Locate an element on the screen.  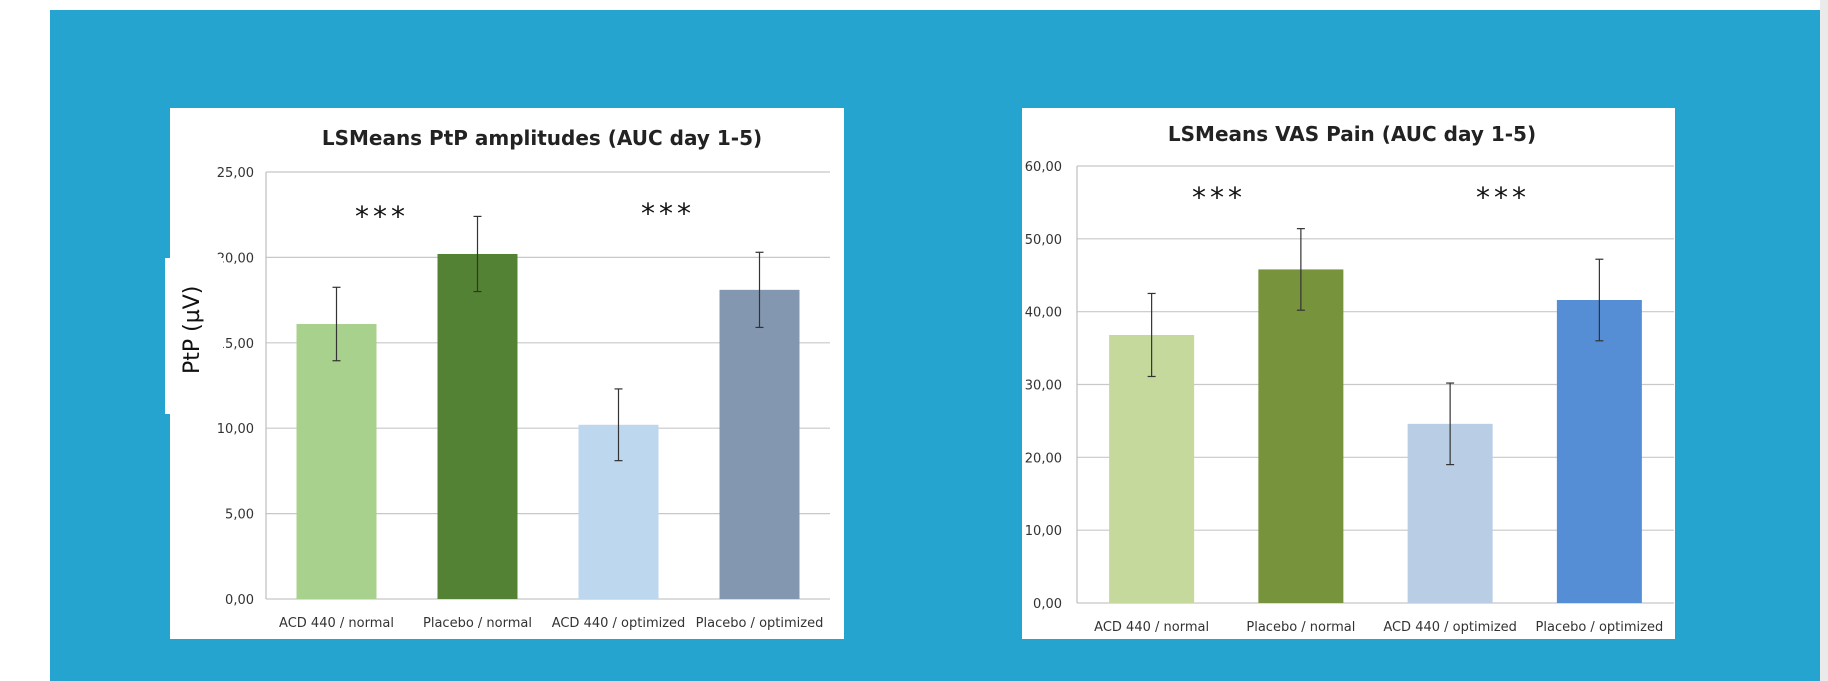
significance-stars-3: *** is located at coordinates (1219, 197).